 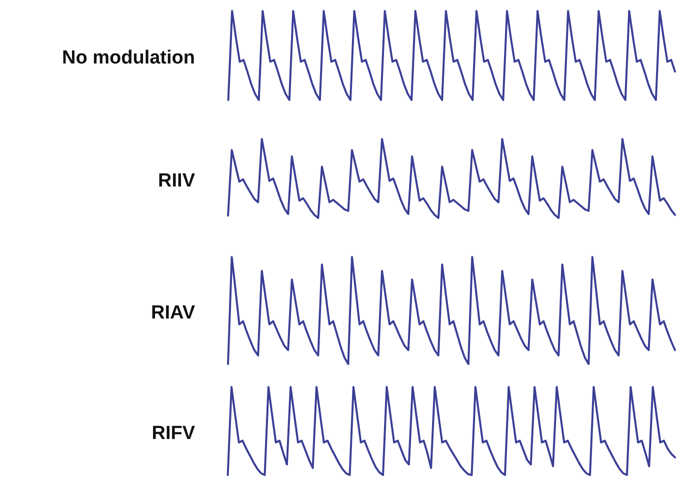 What do you see at coordinates (128, 58) in the screenshot?
I see `text: No modulation` at bounding box center [128, 58].